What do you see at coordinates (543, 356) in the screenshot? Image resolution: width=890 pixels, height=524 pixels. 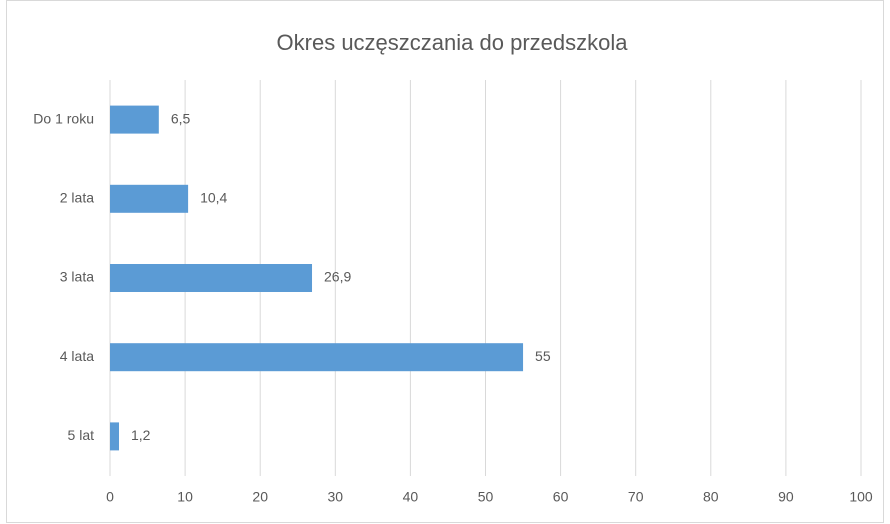 I see `data-label: 55` at bounding box center [543, 356].